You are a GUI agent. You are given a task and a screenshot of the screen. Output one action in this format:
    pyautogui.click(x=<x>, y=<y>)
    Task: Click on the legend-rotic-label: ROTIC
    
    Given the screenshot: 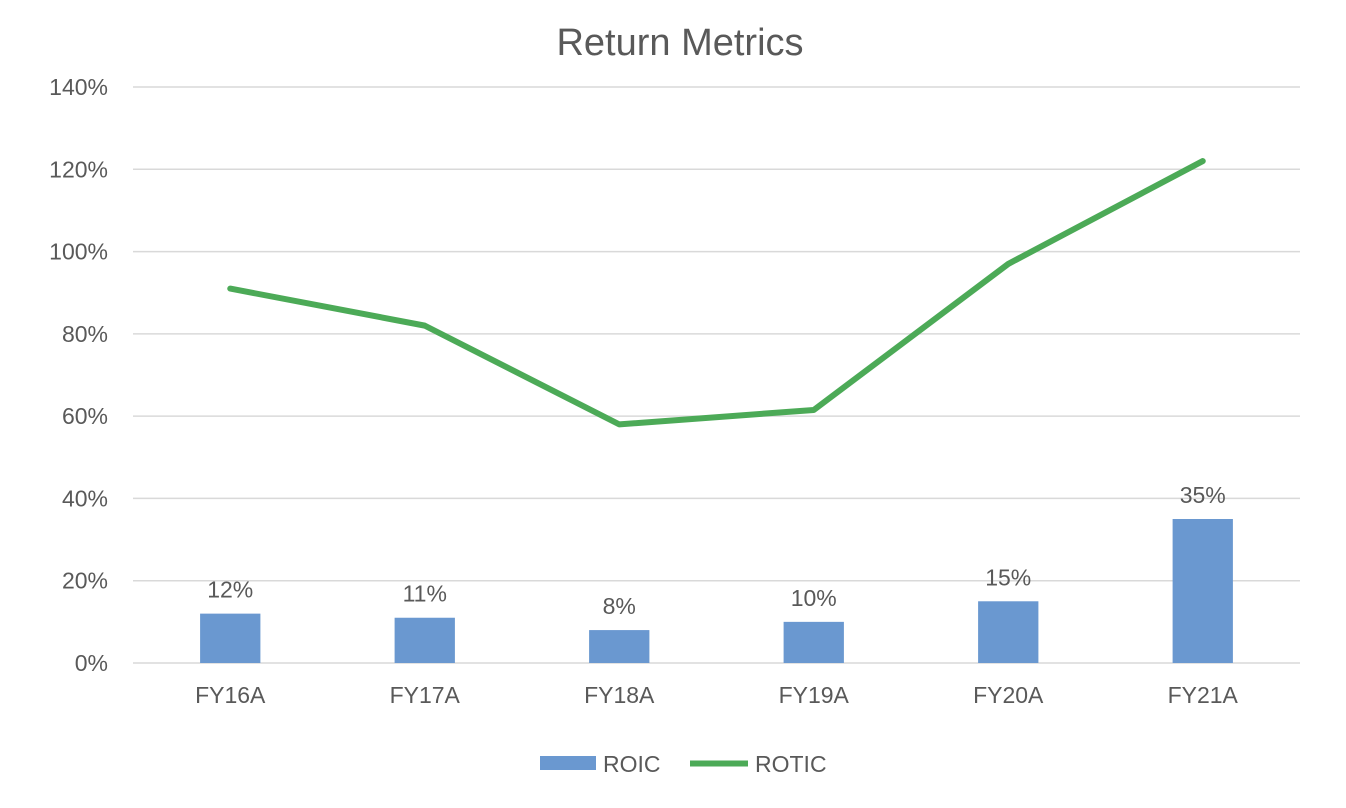 What is the action you would take?
    pyautogui.click(x=791, y=764)
    